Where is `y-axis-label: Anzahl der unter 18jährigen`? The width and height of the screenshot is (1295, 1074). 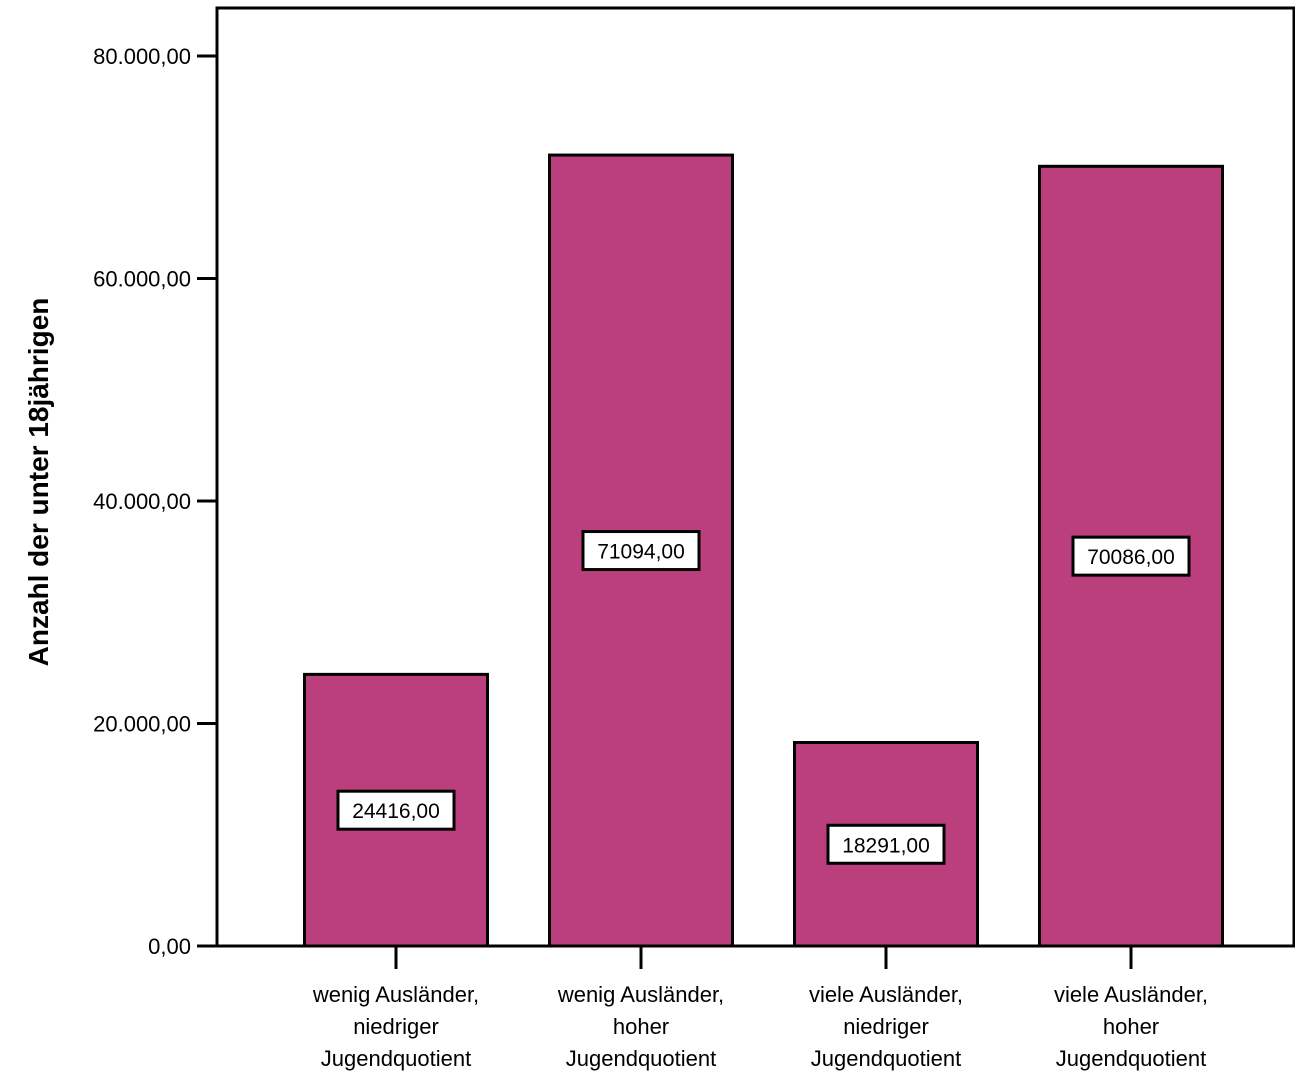
y-axis-label: Anzahl der unter 18jährigen is located at coordinates (38, 482).